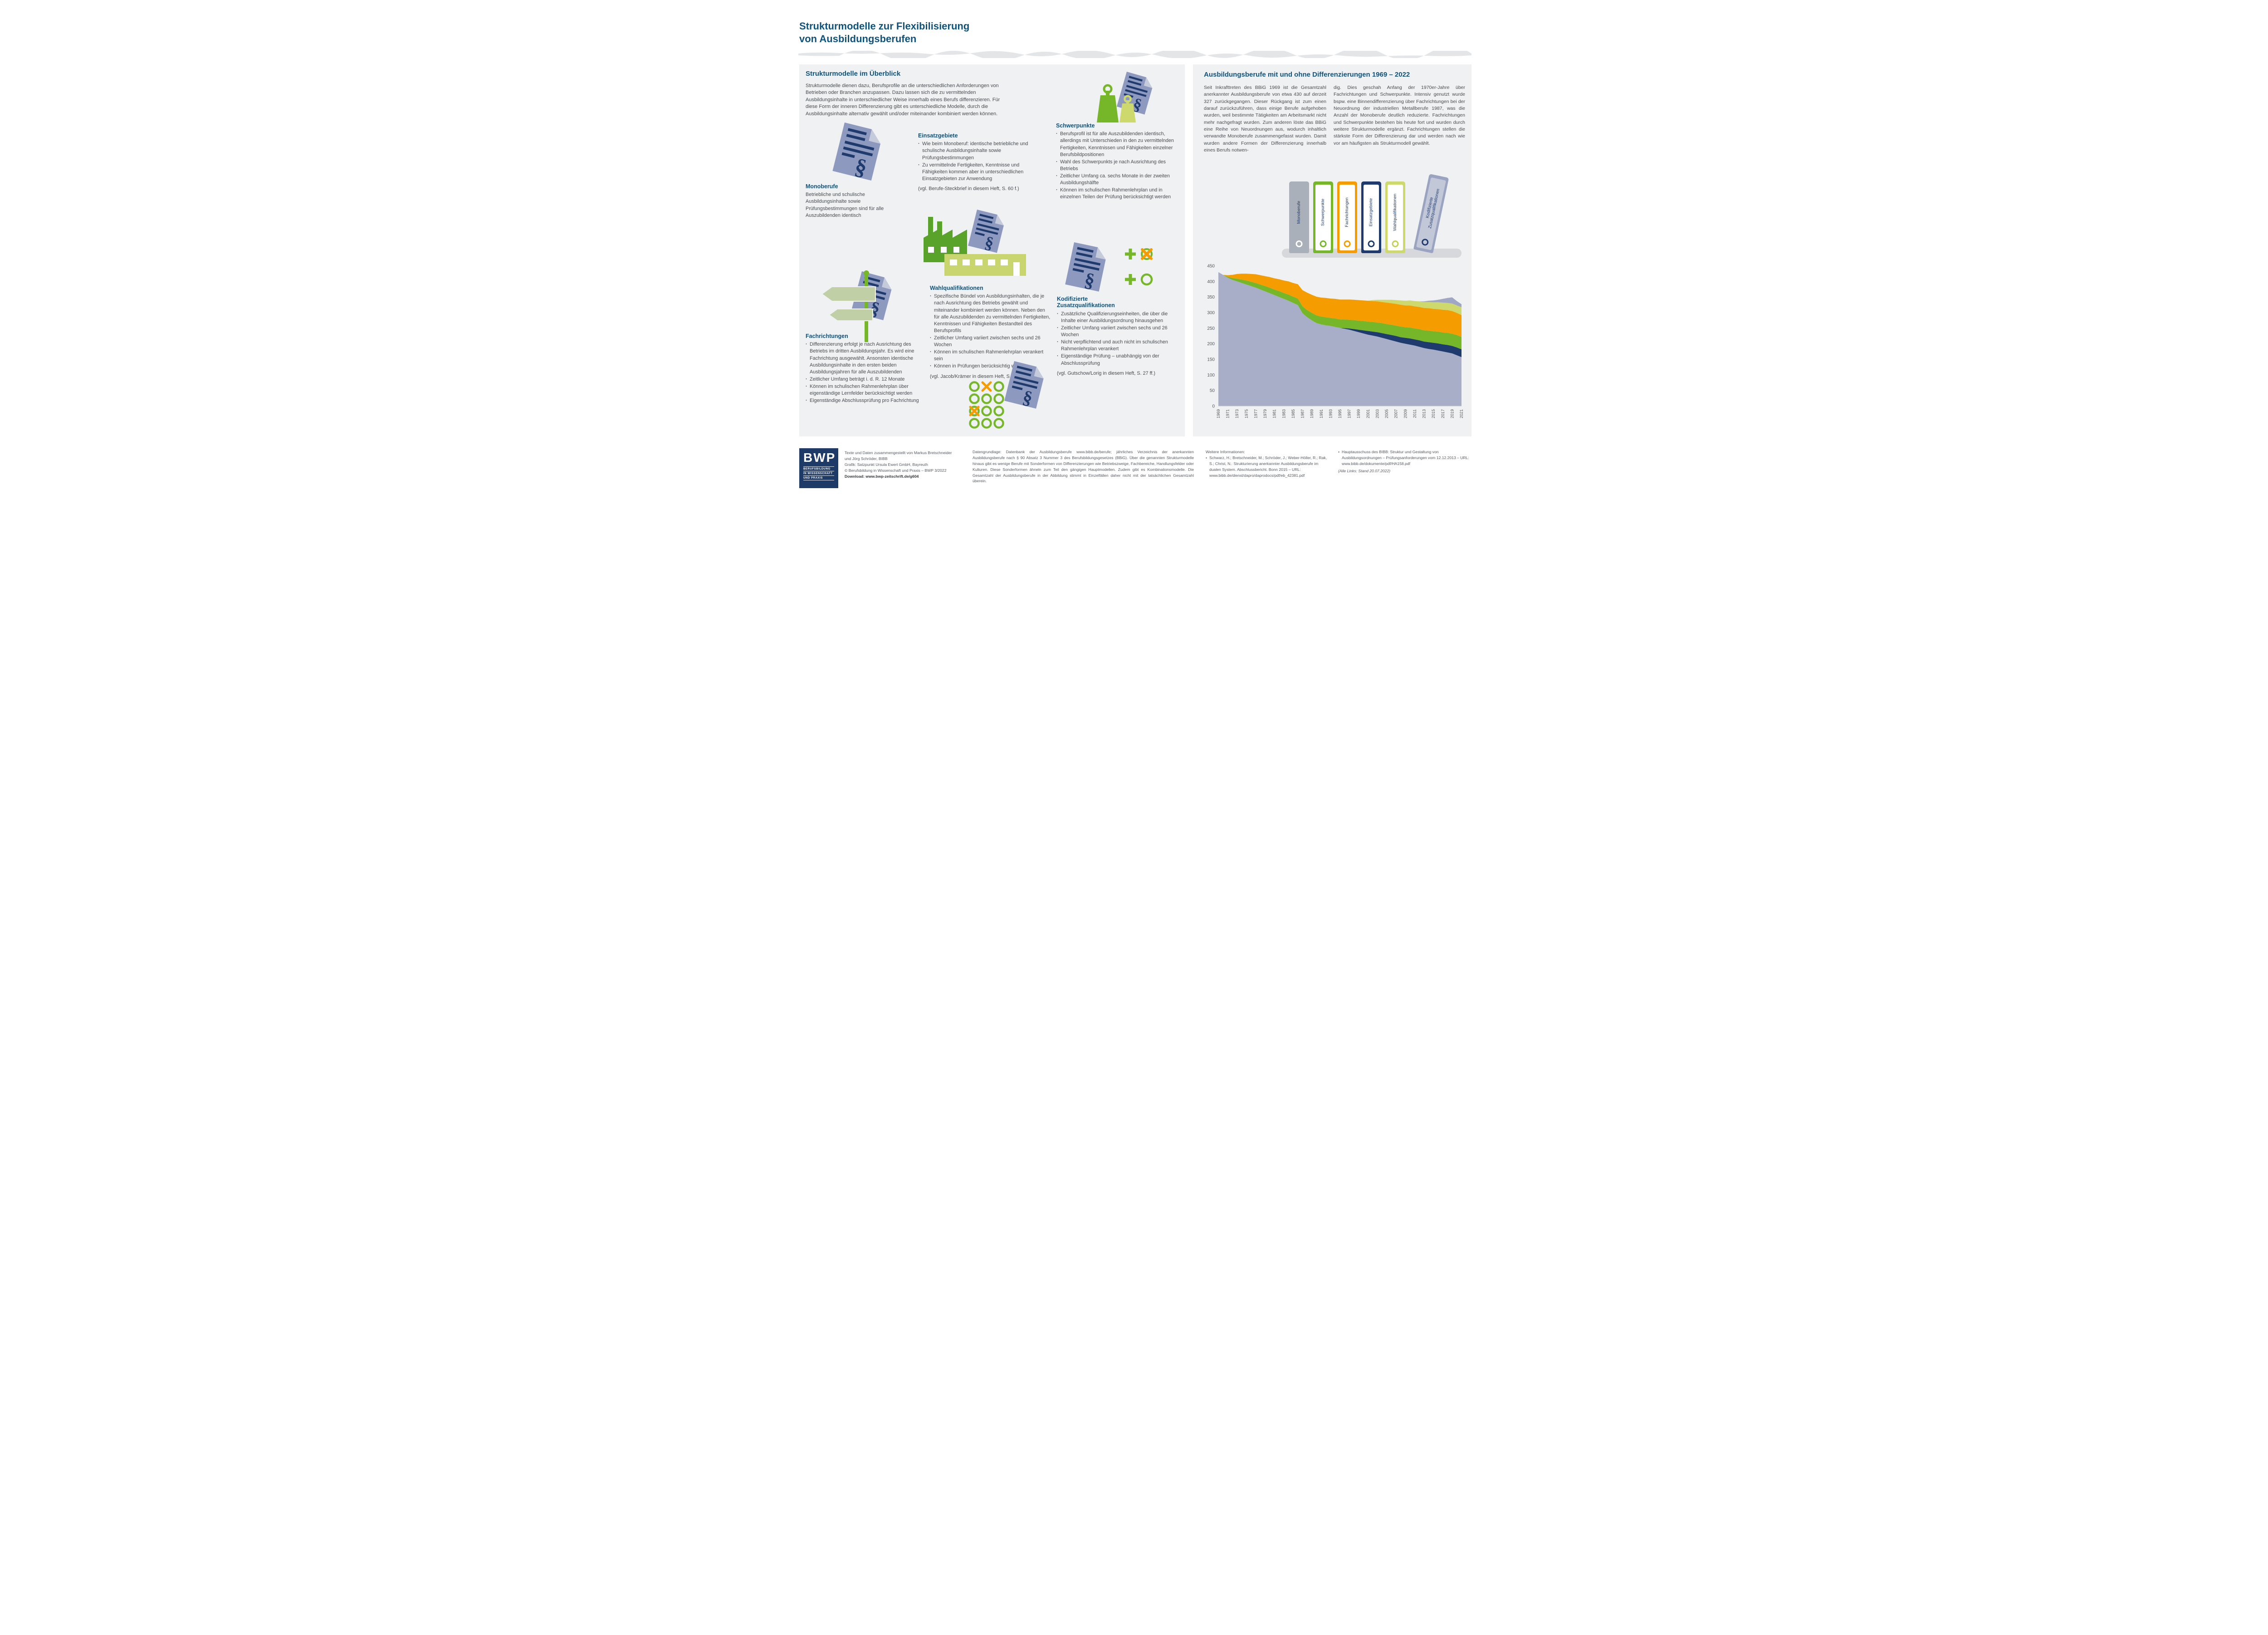 This screenshot has height=1635, width=2268. I want to click on chart-area-fachrichtungen, so click(1340, 304).